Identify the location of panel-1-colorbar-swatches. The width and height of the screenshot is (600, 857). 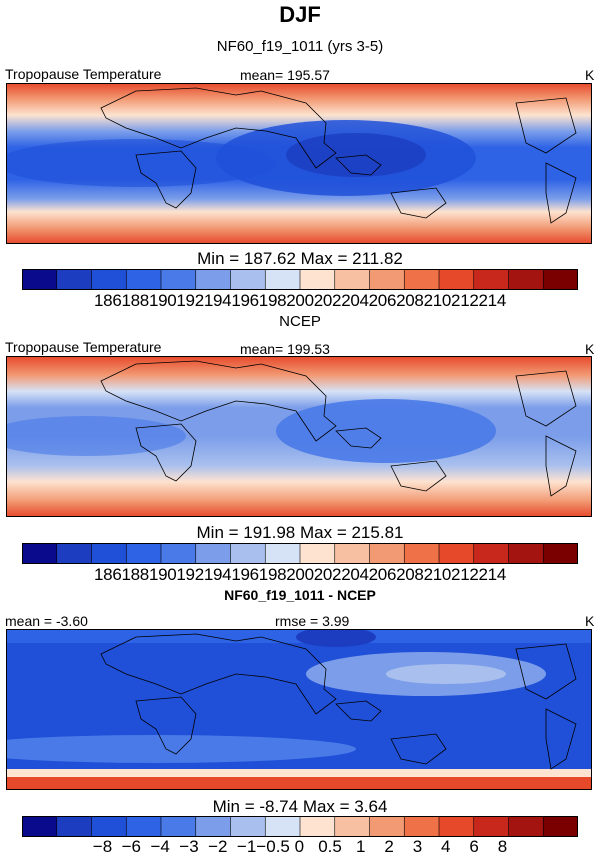
(300, 279).